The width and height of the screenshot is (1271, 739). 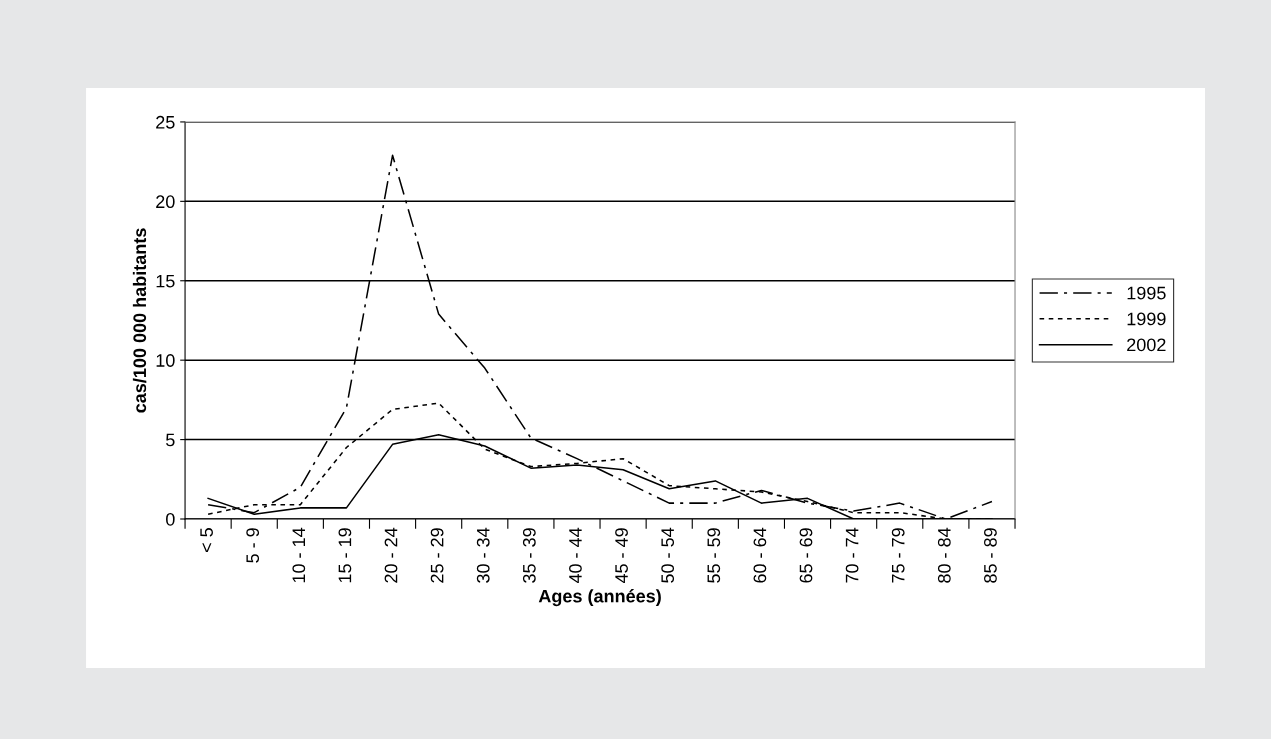 What do you see at coordinates (898, 555) in the screenshot?
I see `x-tick-label: 75 - 79` at bounding box center [898, 555].